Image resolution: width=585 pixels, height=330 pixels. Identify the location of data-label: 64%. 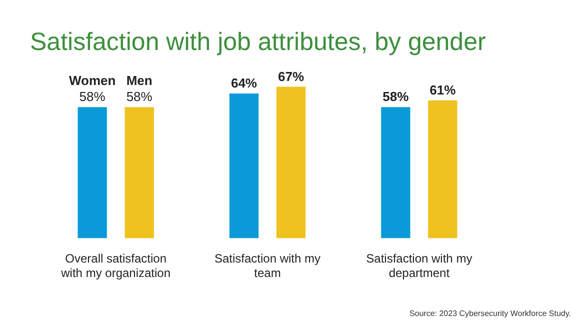
(244, 83).